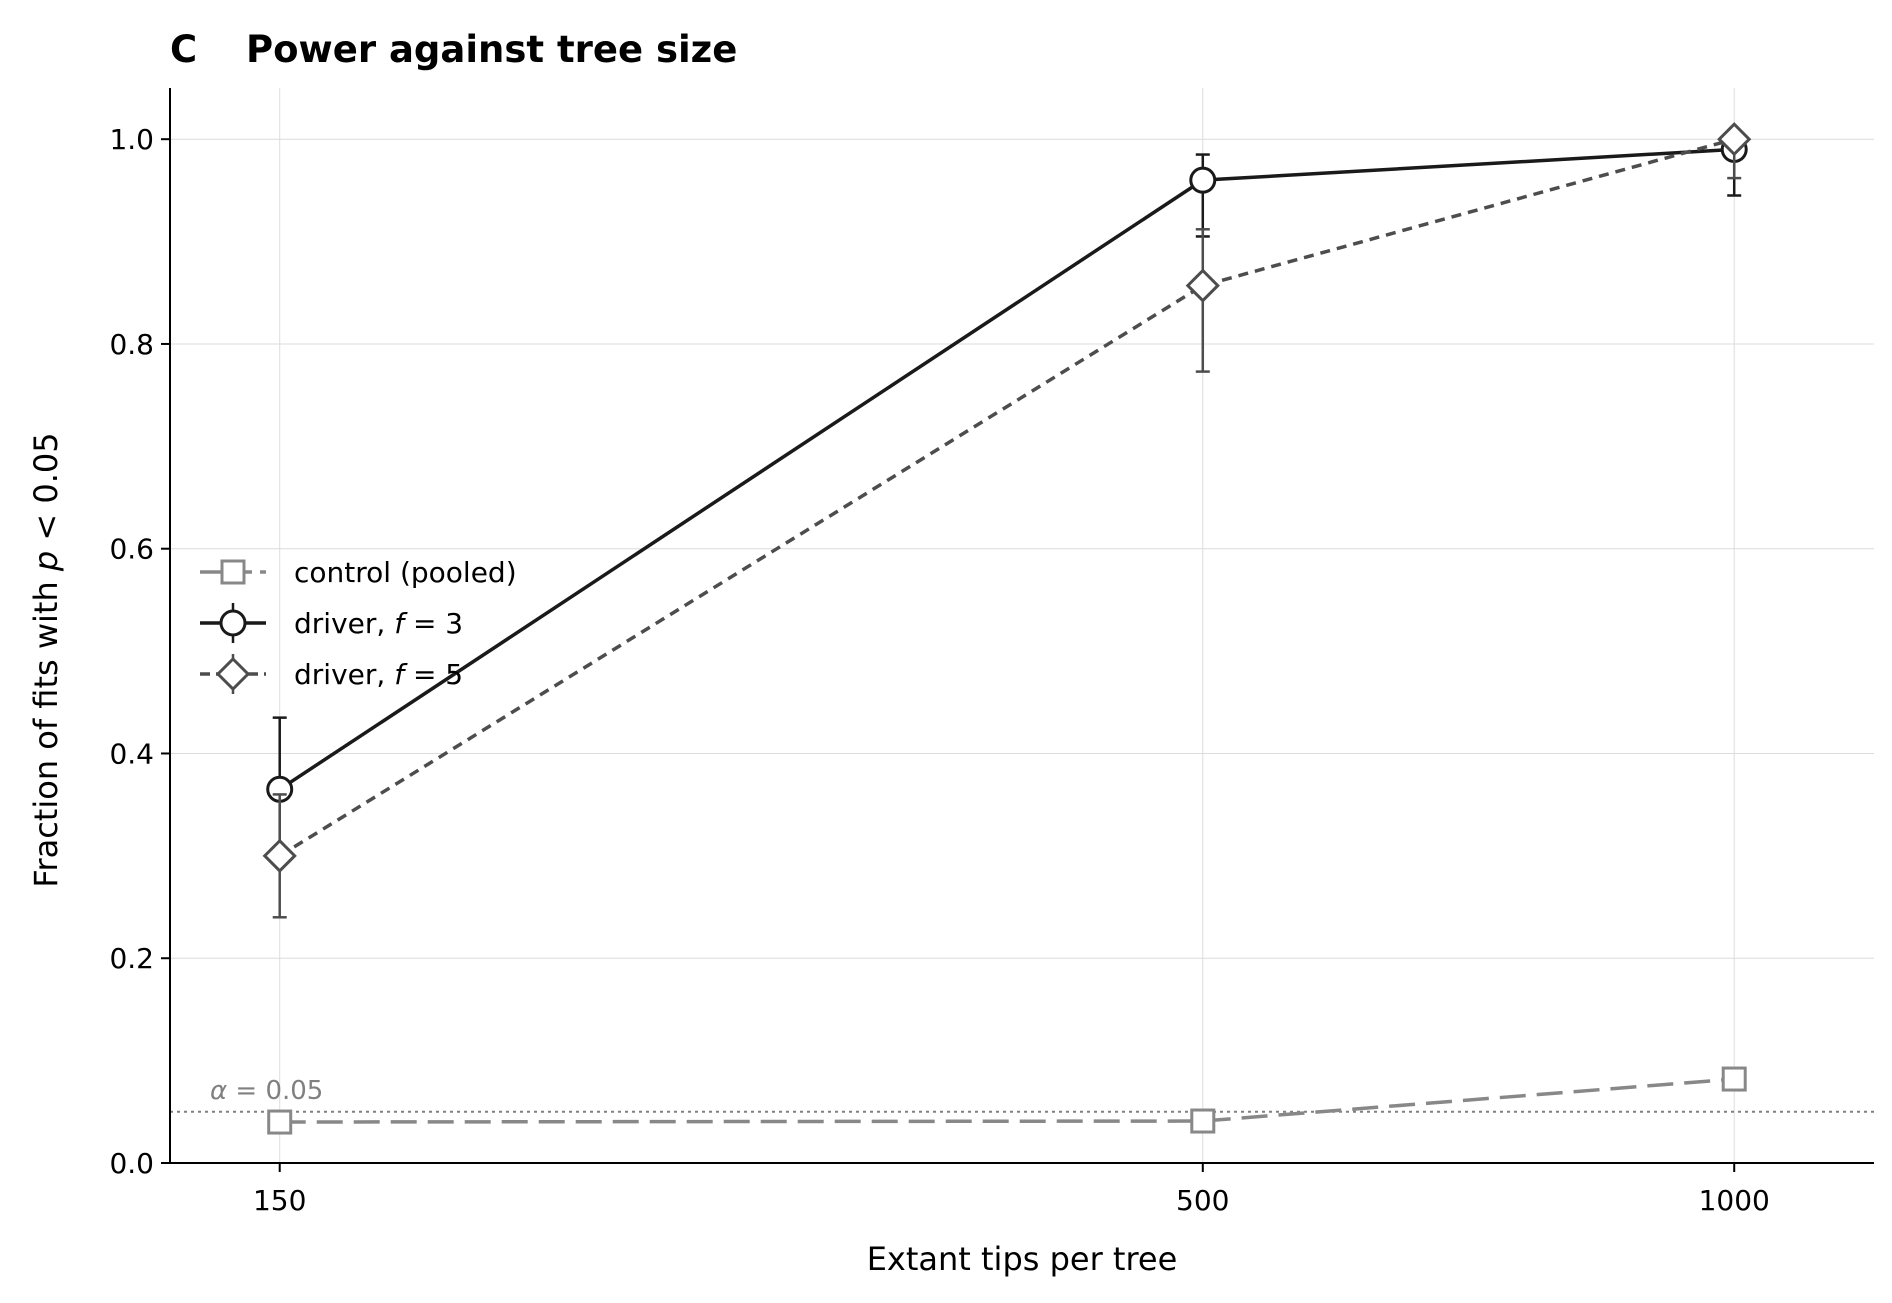  Describe the element at coordinates (218, 1091) in the screenshot. I see `alpha-label-var: α` at that location.